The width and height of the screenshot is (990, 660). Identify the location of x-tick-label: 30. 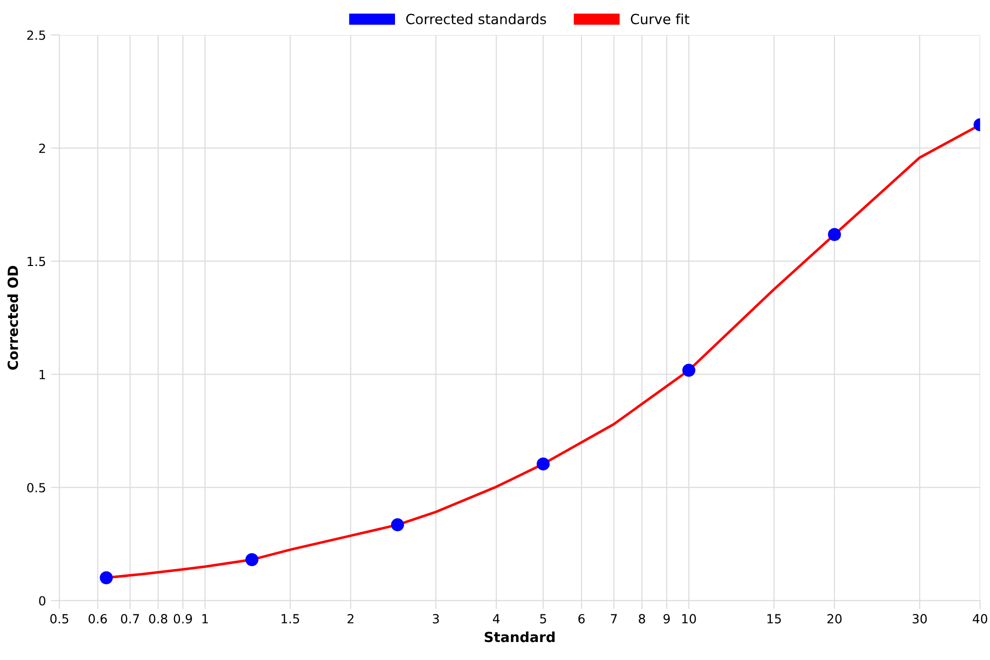
(919, 619).